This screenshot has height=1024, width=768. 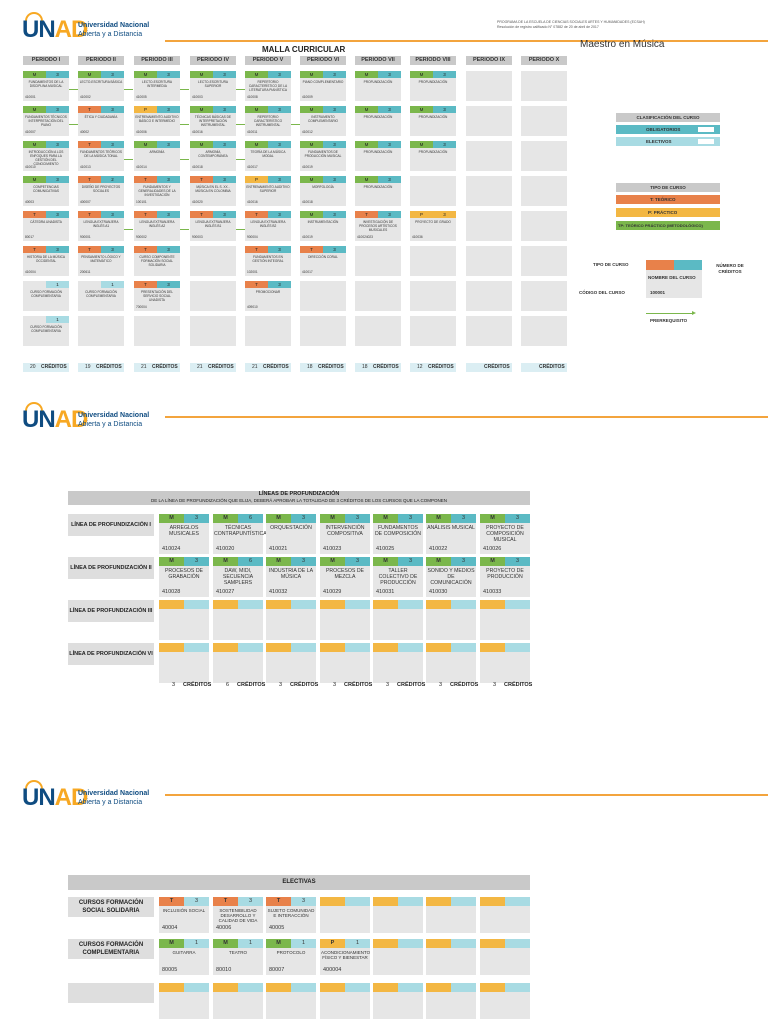 What do you see at coordinates (101, 191) in the screenshot?
I see `course-cell: T 2 DISEÑO DE PROYECTOS SOCIALES 400007` at bounding box center [101, 191].